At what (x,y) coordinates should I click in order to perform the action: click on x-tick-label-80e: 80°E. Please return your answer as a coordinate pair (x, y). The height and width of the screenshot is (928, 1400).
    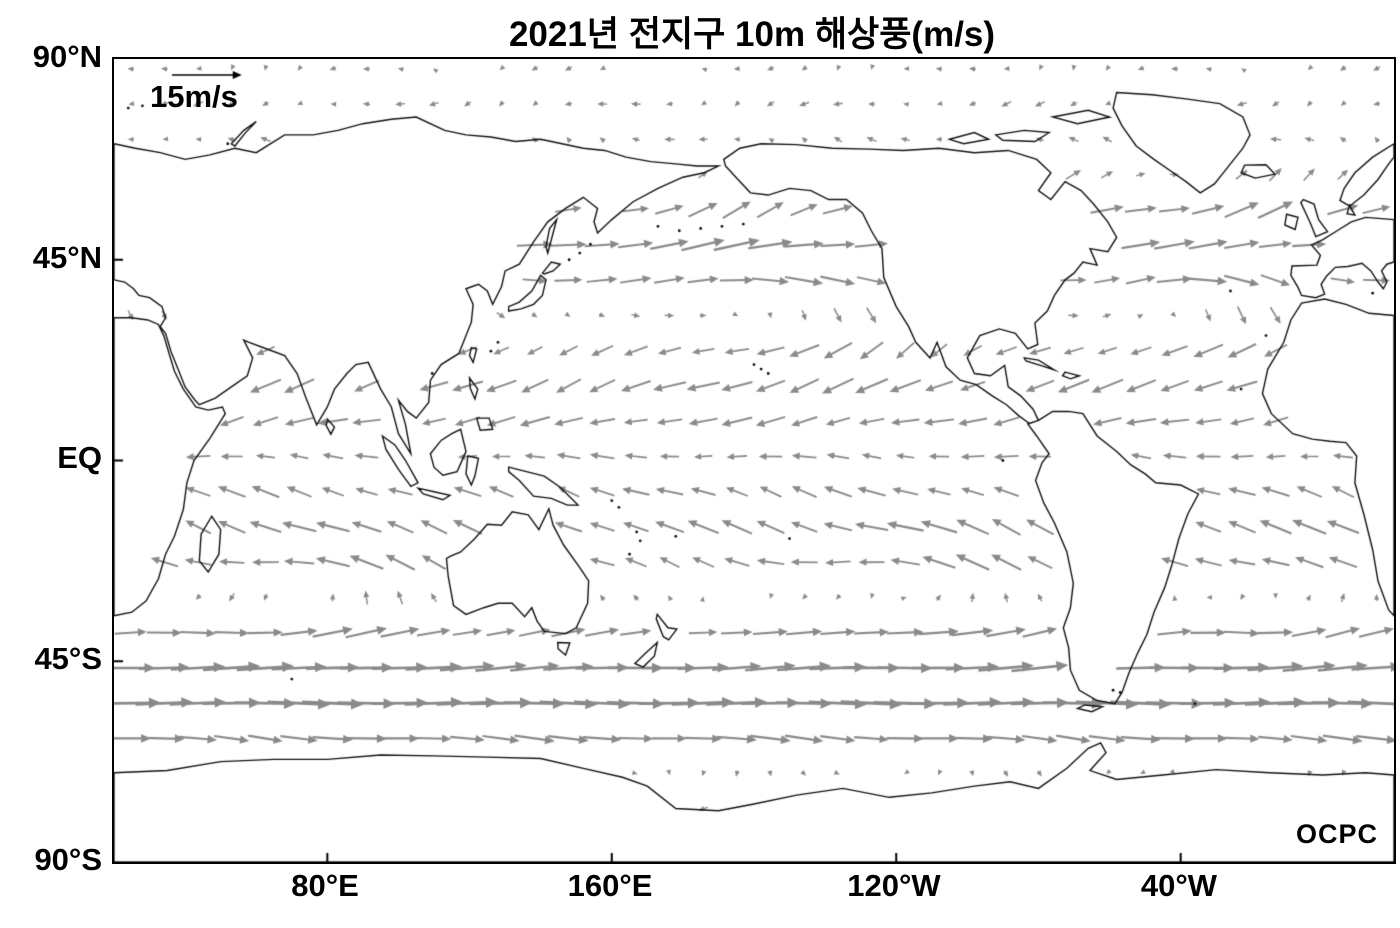
    Looking at the image, I should click on (325, 885).